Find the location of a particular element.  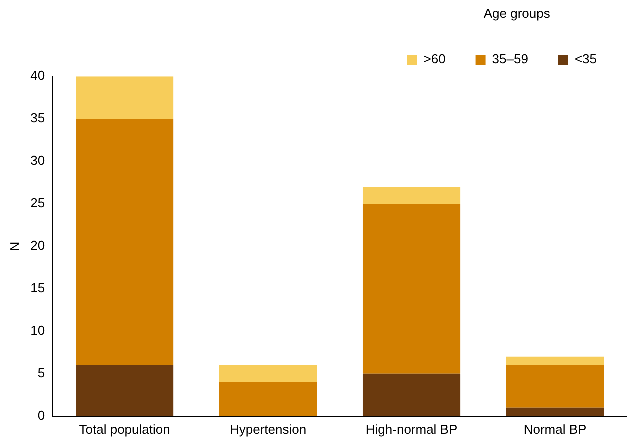

y-axis-title: N is located at coordinates (14, 247).